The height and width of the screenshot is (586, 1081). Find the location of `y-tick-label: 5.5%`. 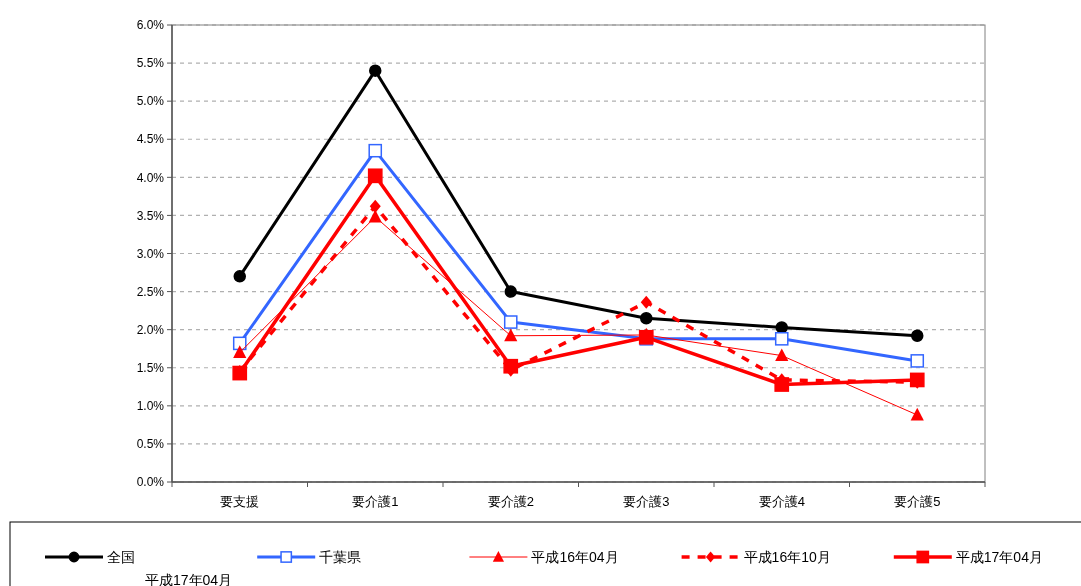

y-tick-label: 5.5% is located at coordinates (150, 63).